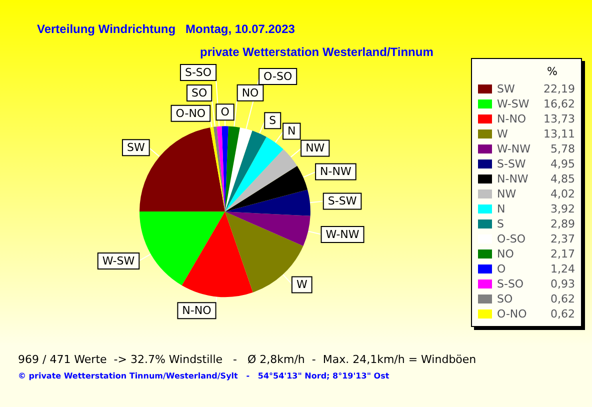 Image resolution: width=592 pixels, height=407 pixels. What do you see at coordinates (501, 269) in the screenshot?
I see `legend-label: O` at bounding box center [501, 269].